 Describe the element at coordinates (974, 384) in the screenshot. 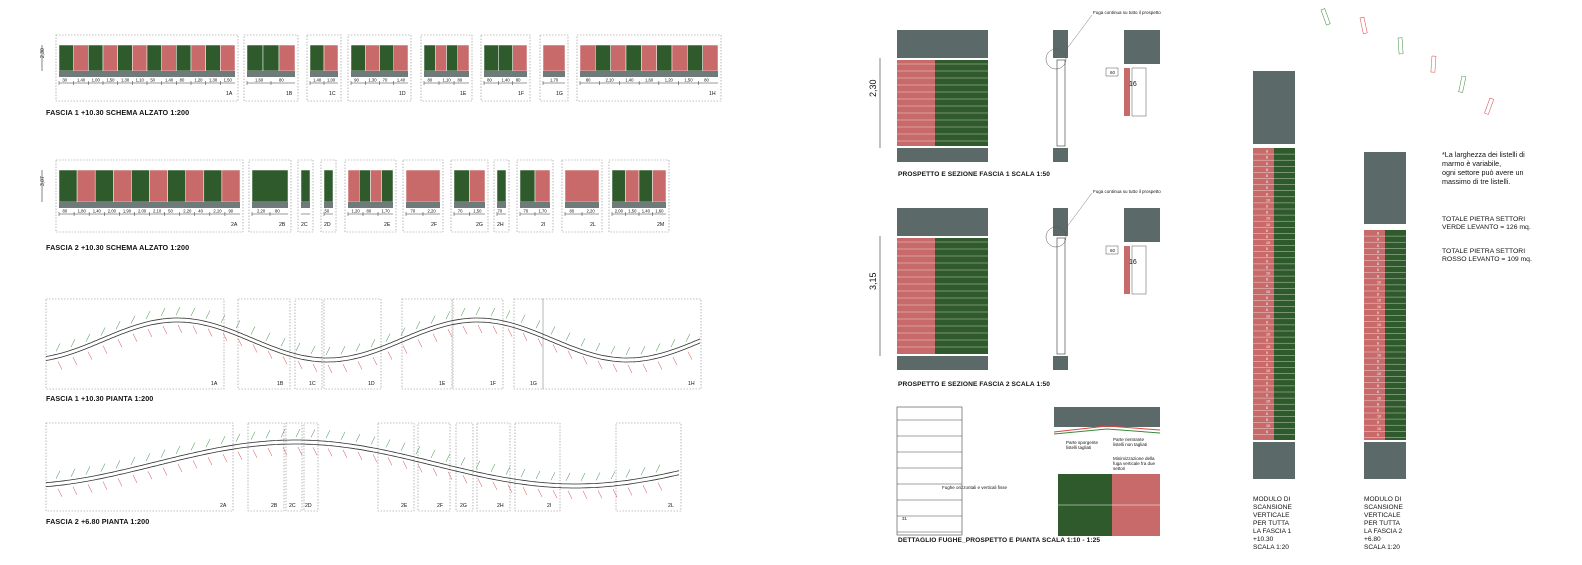

I see `section2-title: PROSPETTO E SEZIONE FASCIA 2 SCALA 1:50` at that location.